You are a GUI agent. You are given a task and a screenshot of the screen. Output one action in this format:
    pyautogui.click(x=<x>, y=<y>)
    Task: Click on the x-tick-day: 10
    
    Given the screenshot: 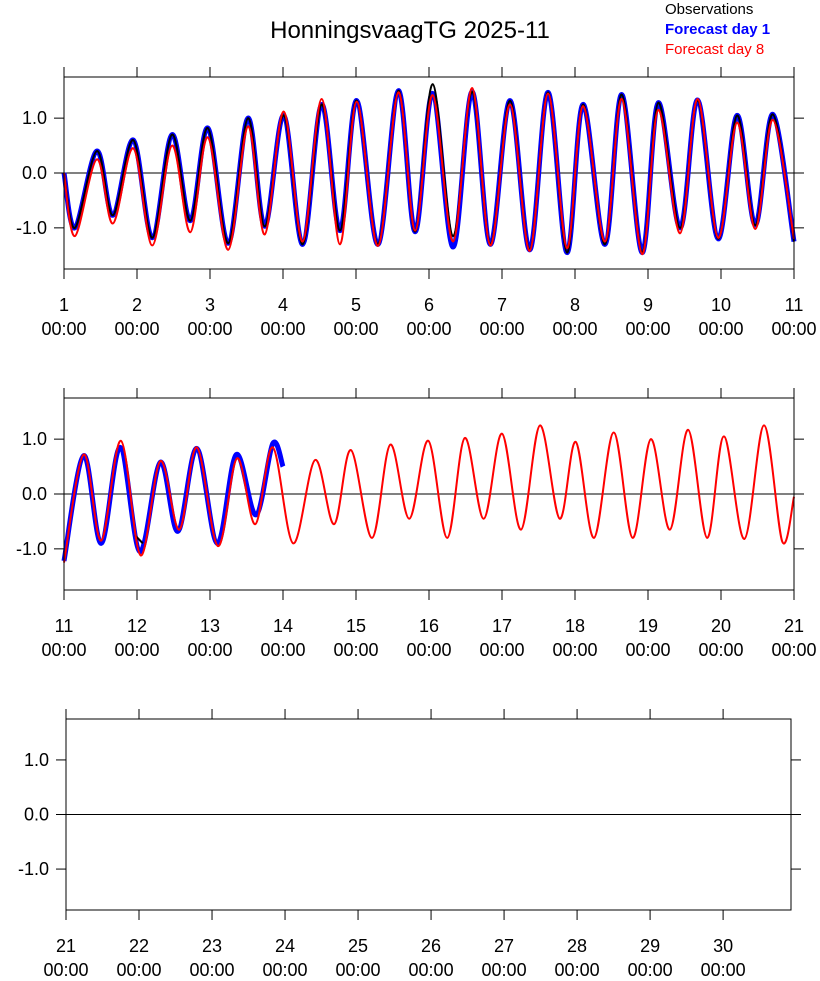 What is the action you would take?
    pyautogui.click(x=721, y=305)
    